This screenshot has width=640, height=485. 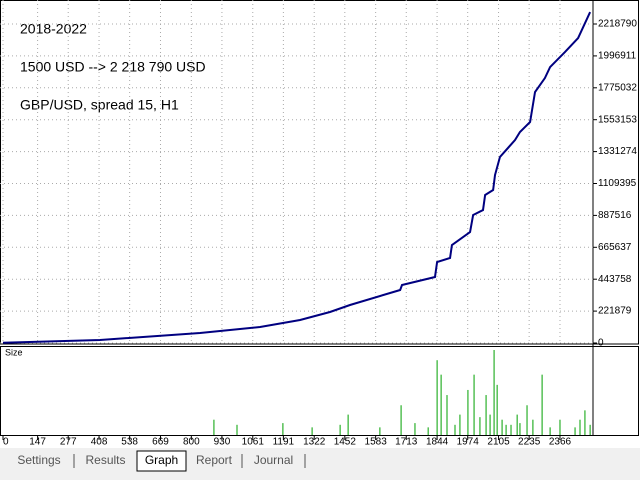 What do you see at coordinates (160, 442) in the screenshot?
I see `x-tick-label: 669` at bounding box center [160, 442].